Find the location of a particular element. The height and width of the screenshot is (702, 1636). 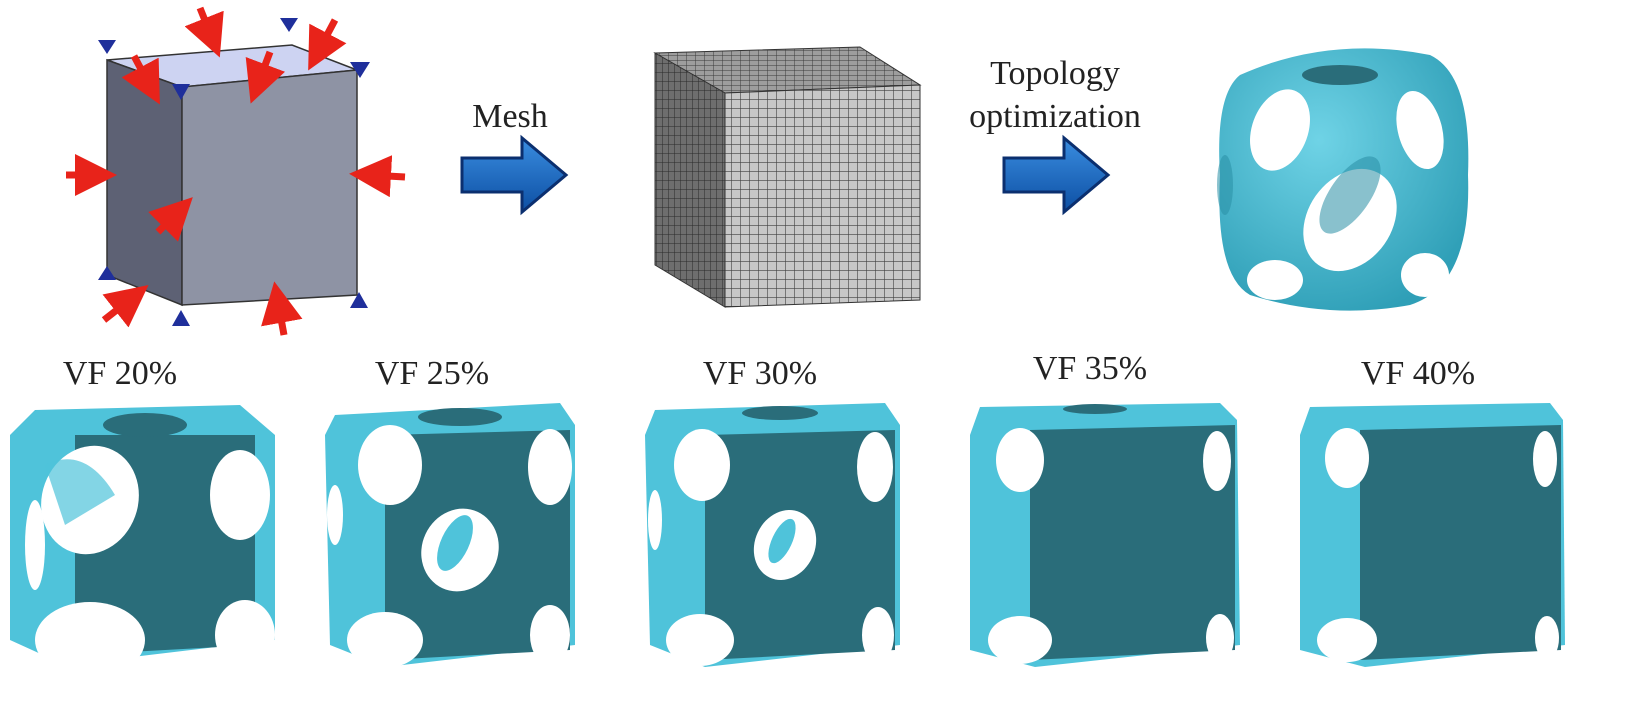

variant-label-30: VF 30% is located at coordinates (760, 373).